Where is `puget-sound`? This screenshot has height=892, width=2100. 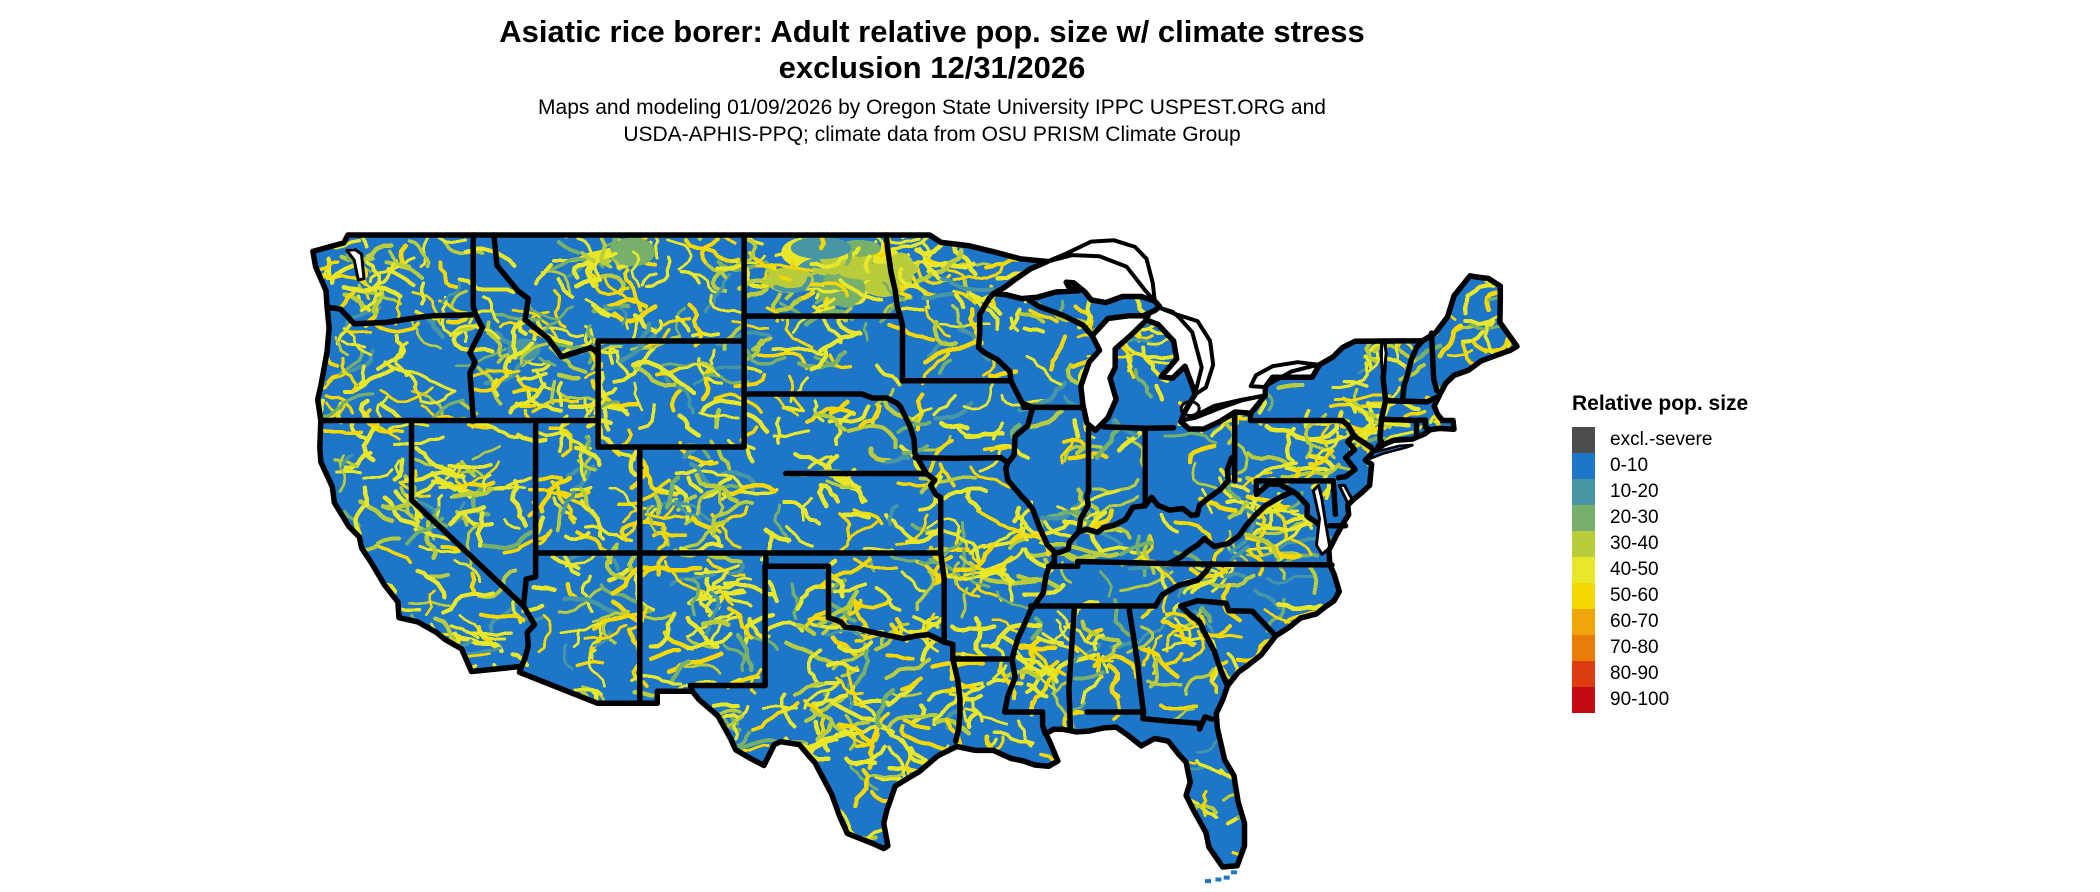 puget-sound is located at coordinates (355, 265).